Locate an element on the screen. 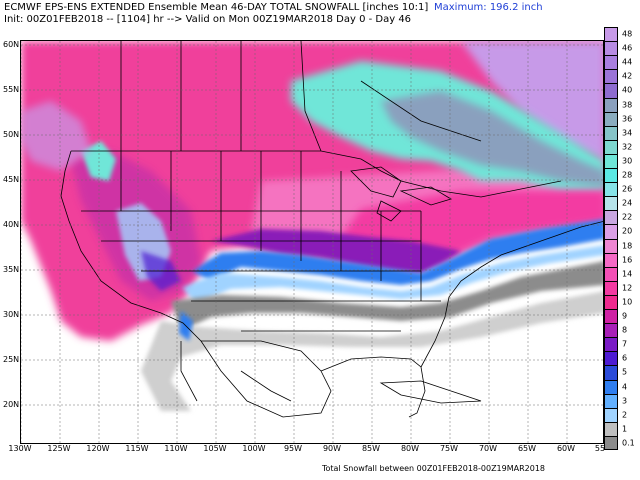 Image resolution: width=640 pixels, height=480 pixels. lon-label: 110W is located at coordinates (176, 448).